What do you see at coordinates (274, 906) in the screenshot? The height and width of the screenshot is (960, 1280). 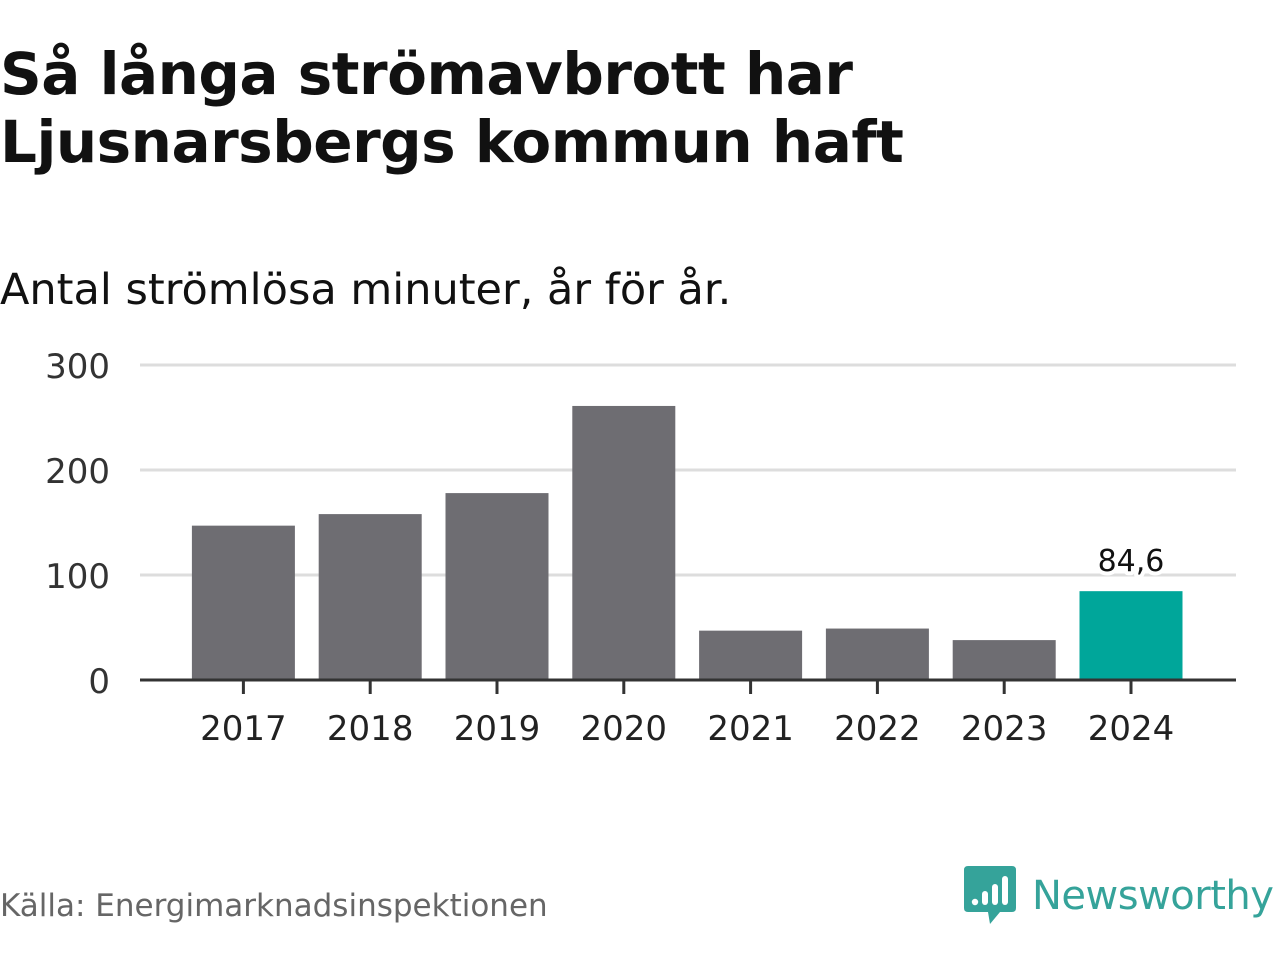 I see `source-note: Källa: Energimarknadsinspektionen` at bounding box center [274, 906].